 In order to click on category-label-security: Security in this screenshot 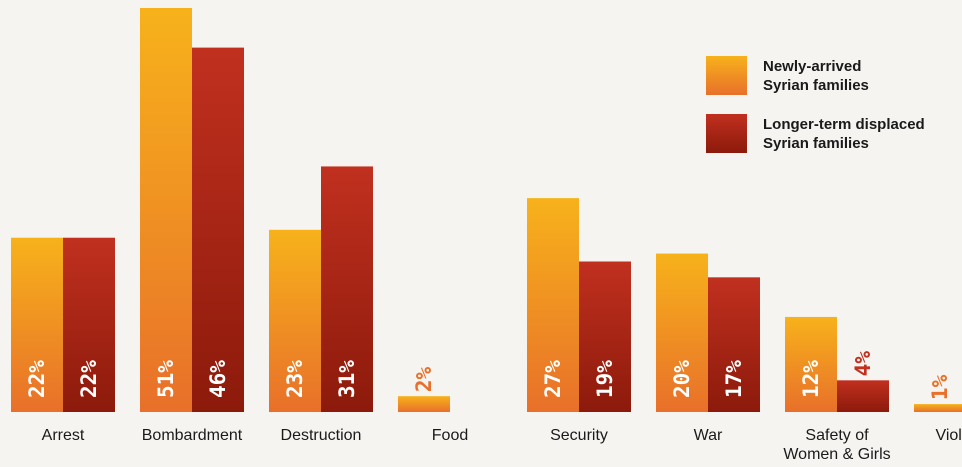, I will do `click(579, 435)`.